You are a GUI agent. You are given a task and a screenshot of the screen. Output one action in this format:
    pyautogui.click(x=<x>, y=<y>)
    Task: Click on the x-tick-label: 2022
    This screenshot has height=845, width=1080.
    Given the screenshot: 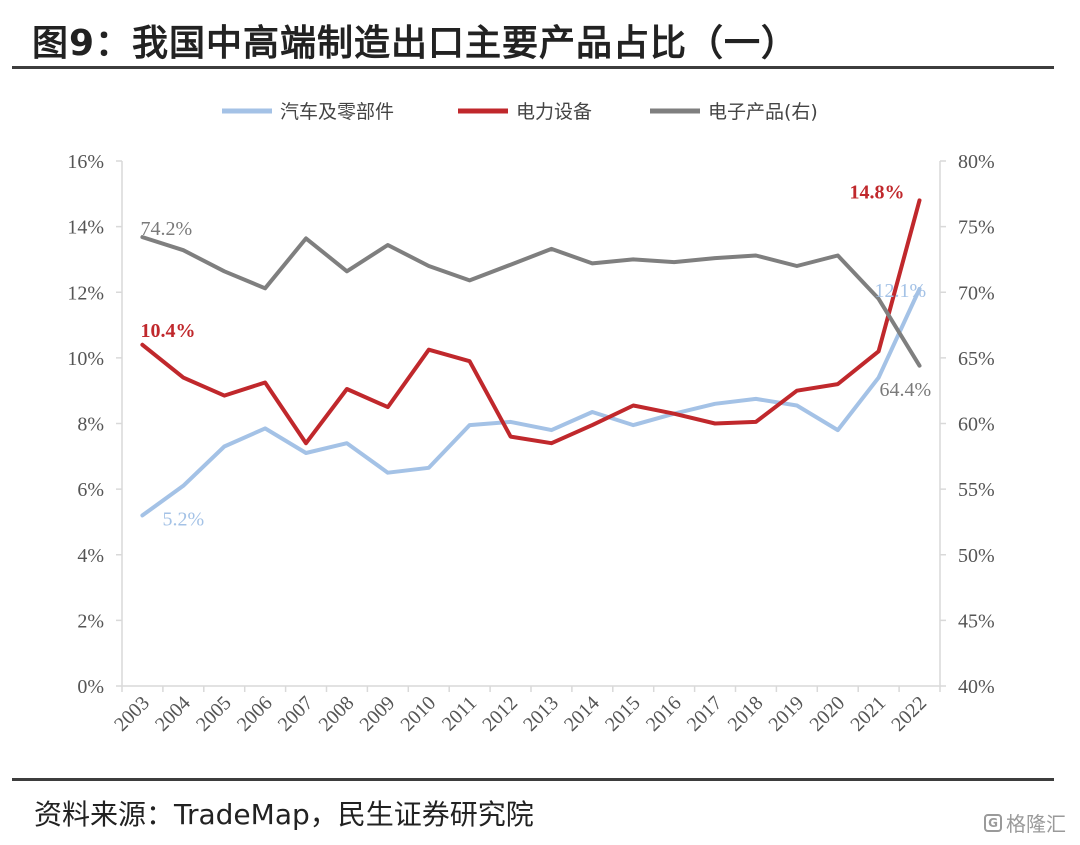 What is the action you would take?
    pyautogui.click(x=909, y=714)
    